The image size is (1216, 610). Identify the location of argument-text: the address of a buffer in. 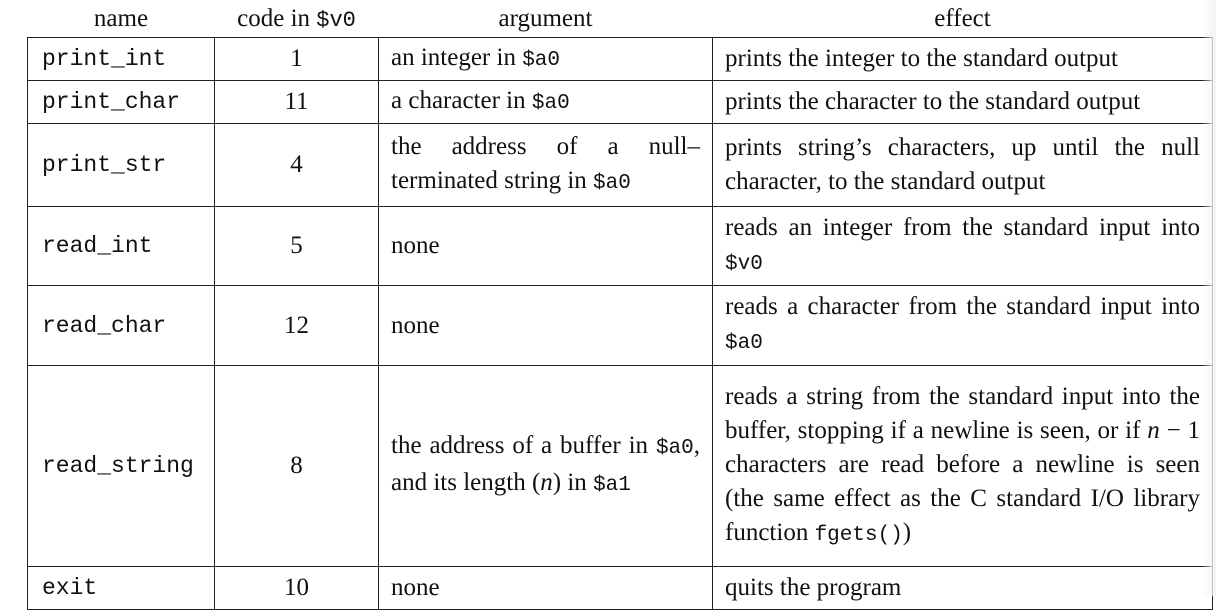
(523, 445).